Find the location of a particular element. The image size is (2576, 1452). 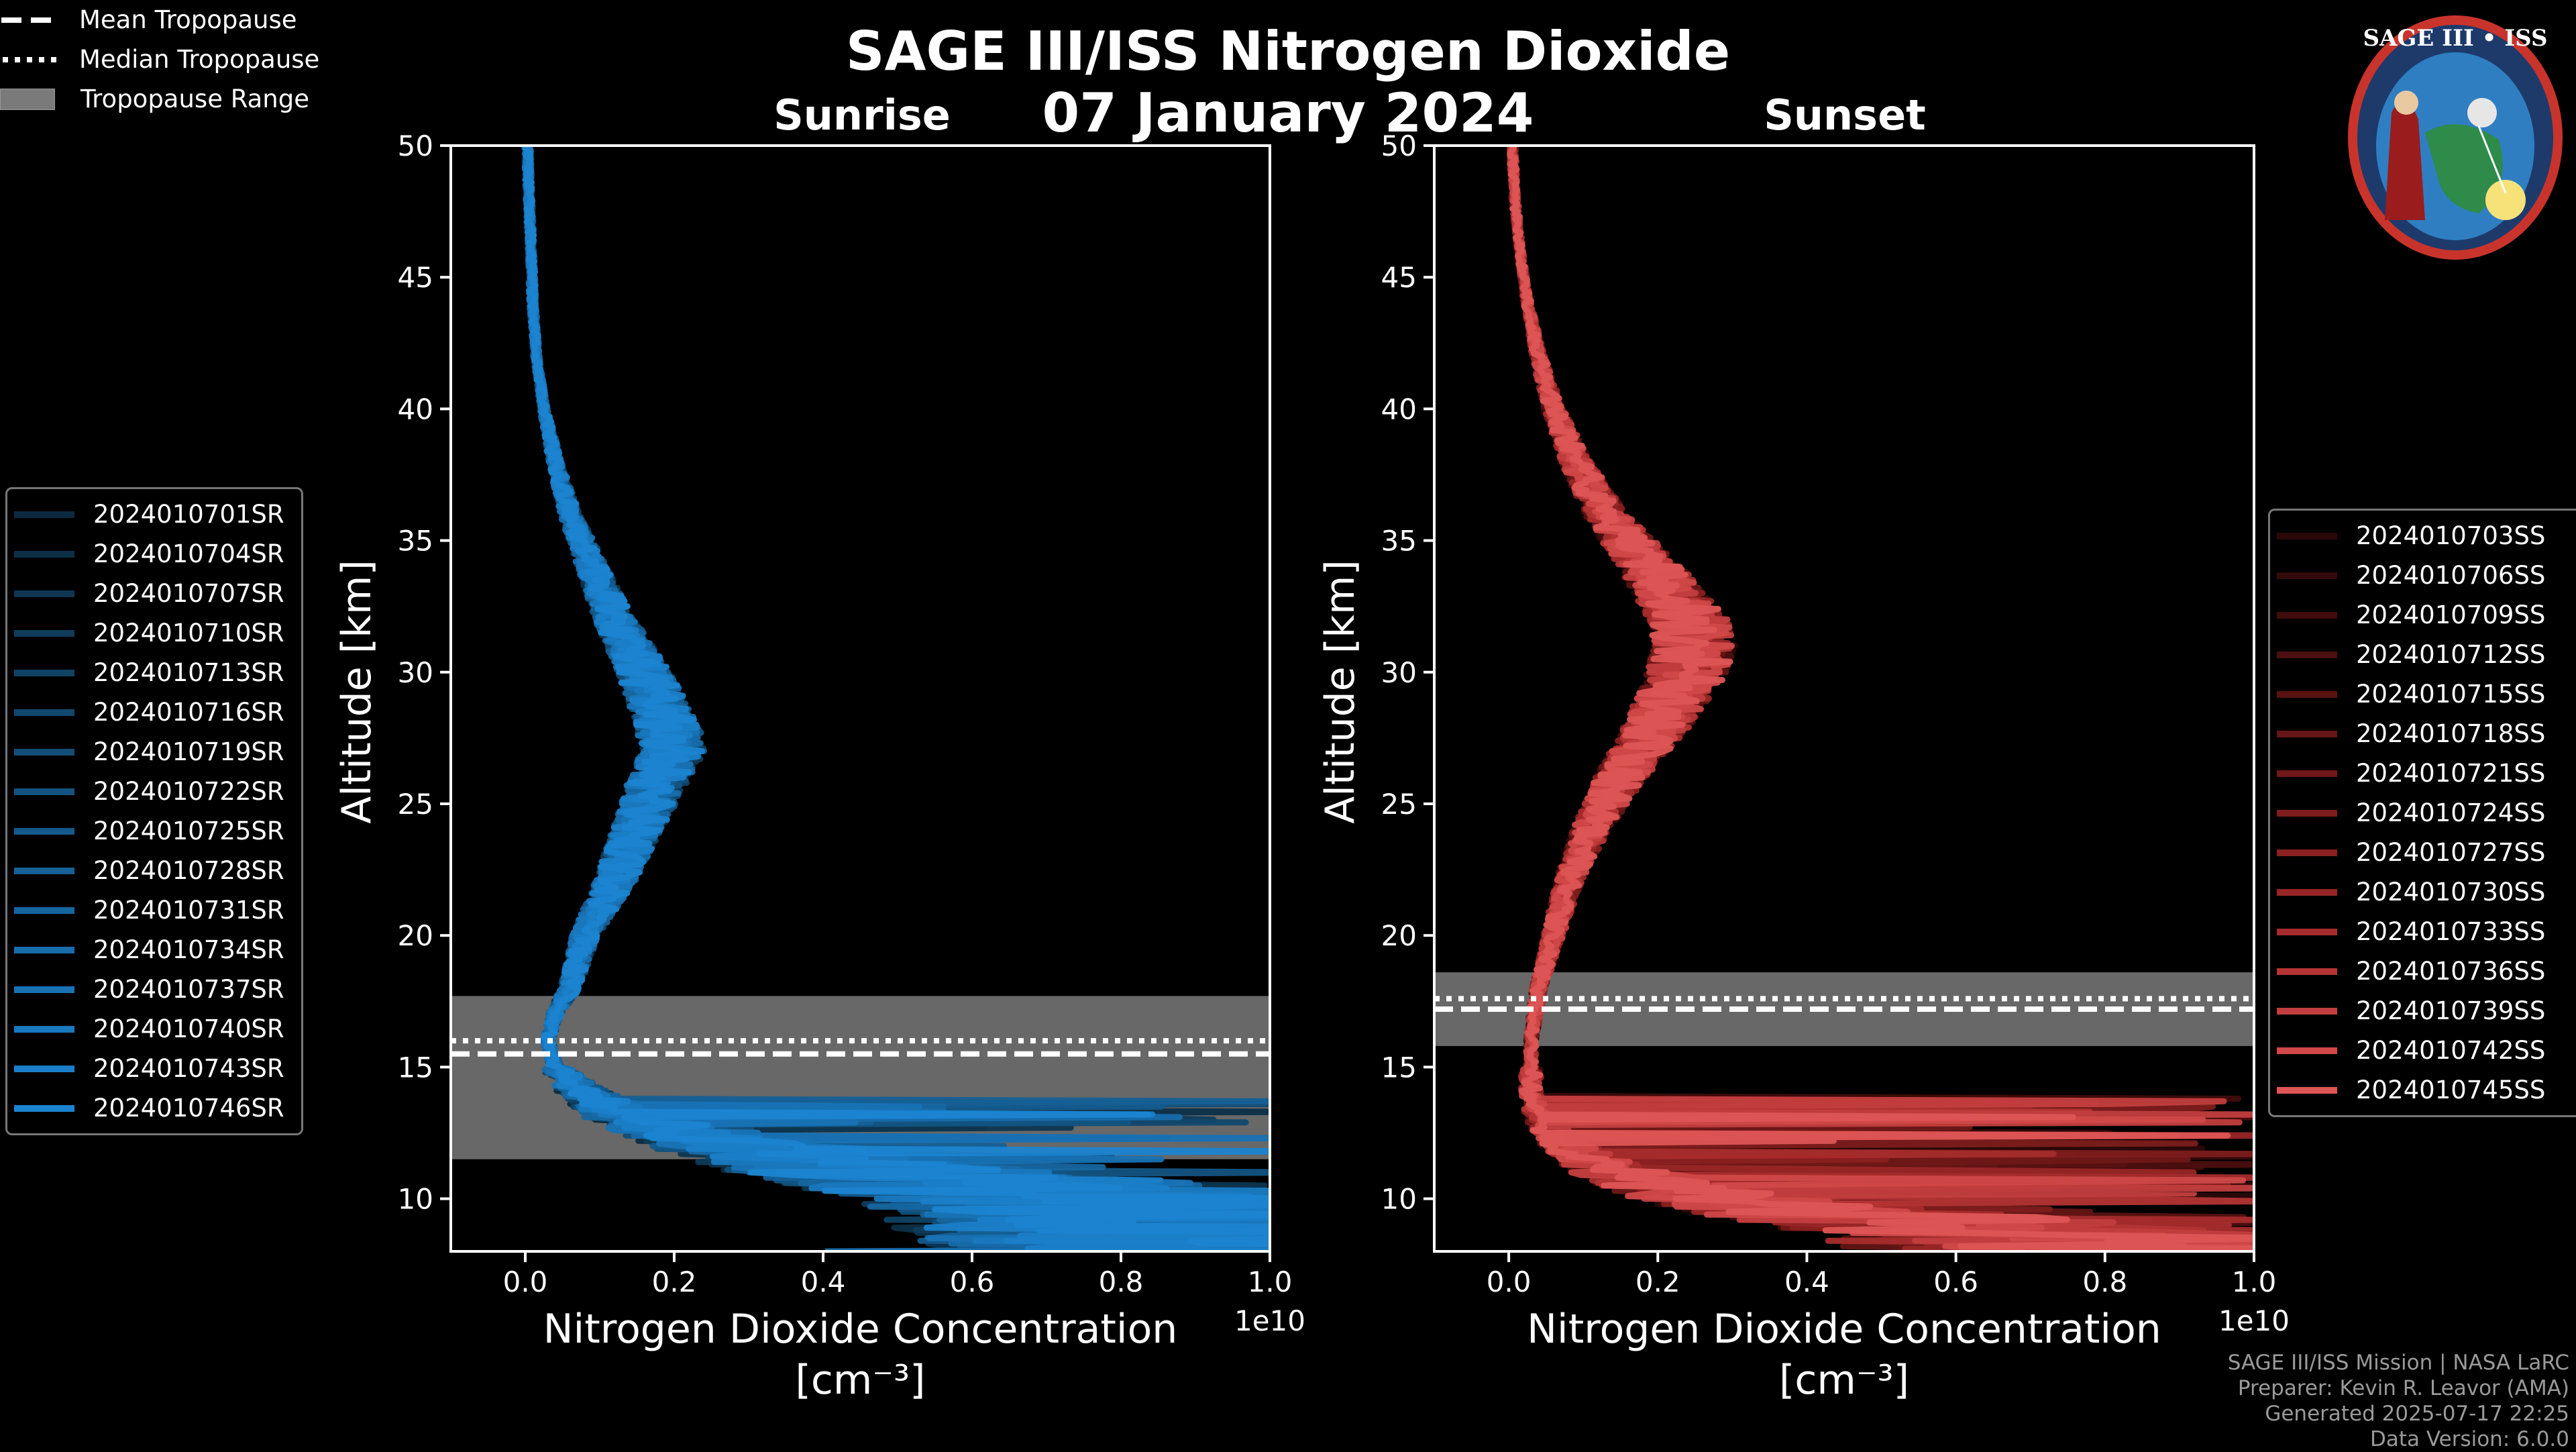

legend-item: 2024010722SR is located at coordinates (154, 792).